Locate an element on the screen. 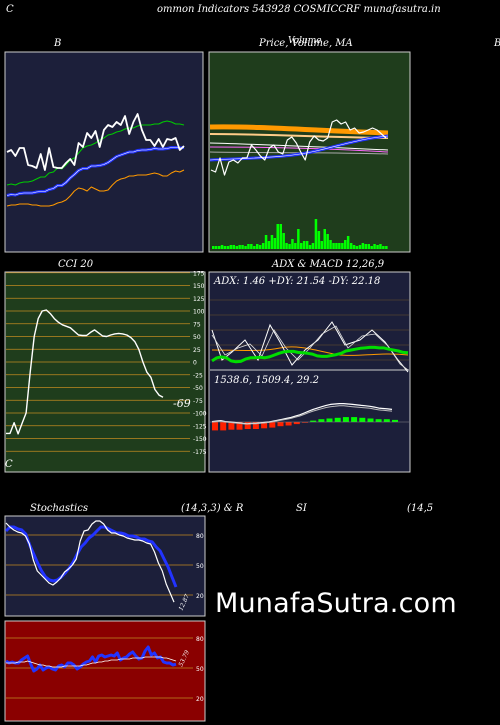 Image resolution: width=500 pixels, height=725 pixels. macd-signal-line is located at coordinates (302, 415).